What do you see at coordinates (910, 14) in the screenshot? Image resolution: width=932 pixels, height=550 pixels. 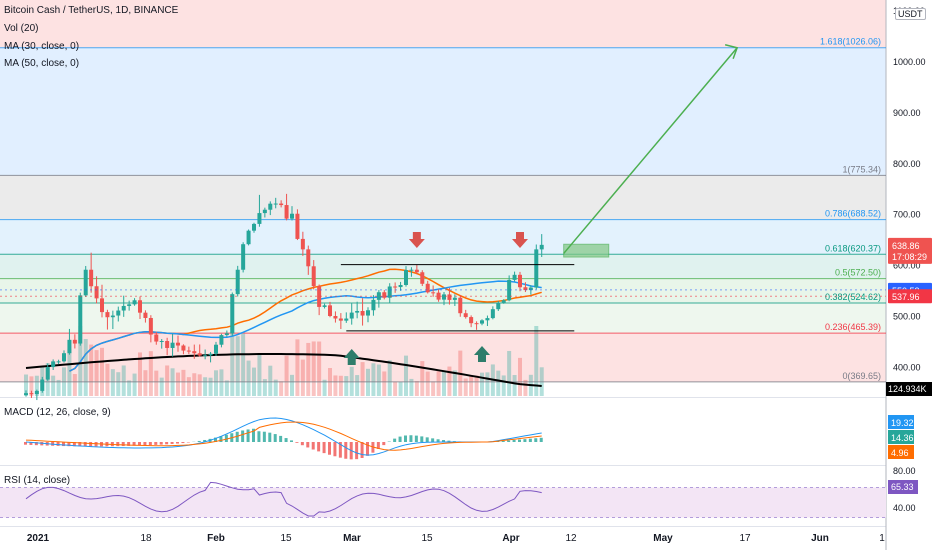 I see `currency-label: USDT` at bounding box center [910, 14].